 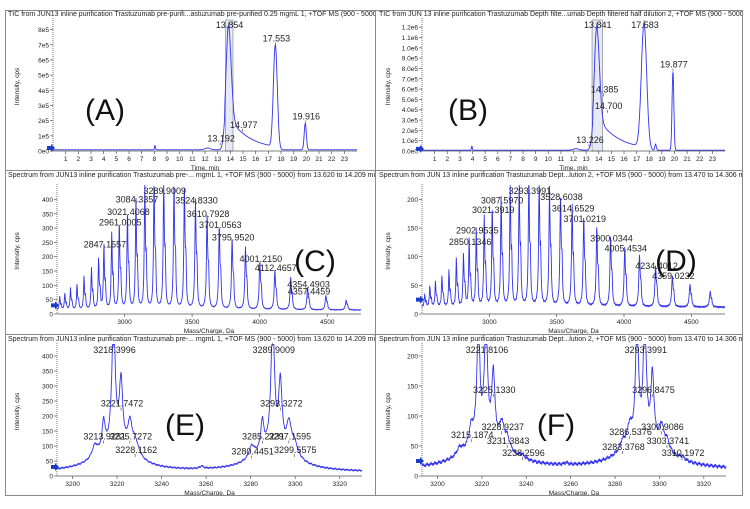 What do you see at coordinates (410, 38) in the screenshot?
I see `y-tick-label: 1.1e6` at bounding box center [410, 38].